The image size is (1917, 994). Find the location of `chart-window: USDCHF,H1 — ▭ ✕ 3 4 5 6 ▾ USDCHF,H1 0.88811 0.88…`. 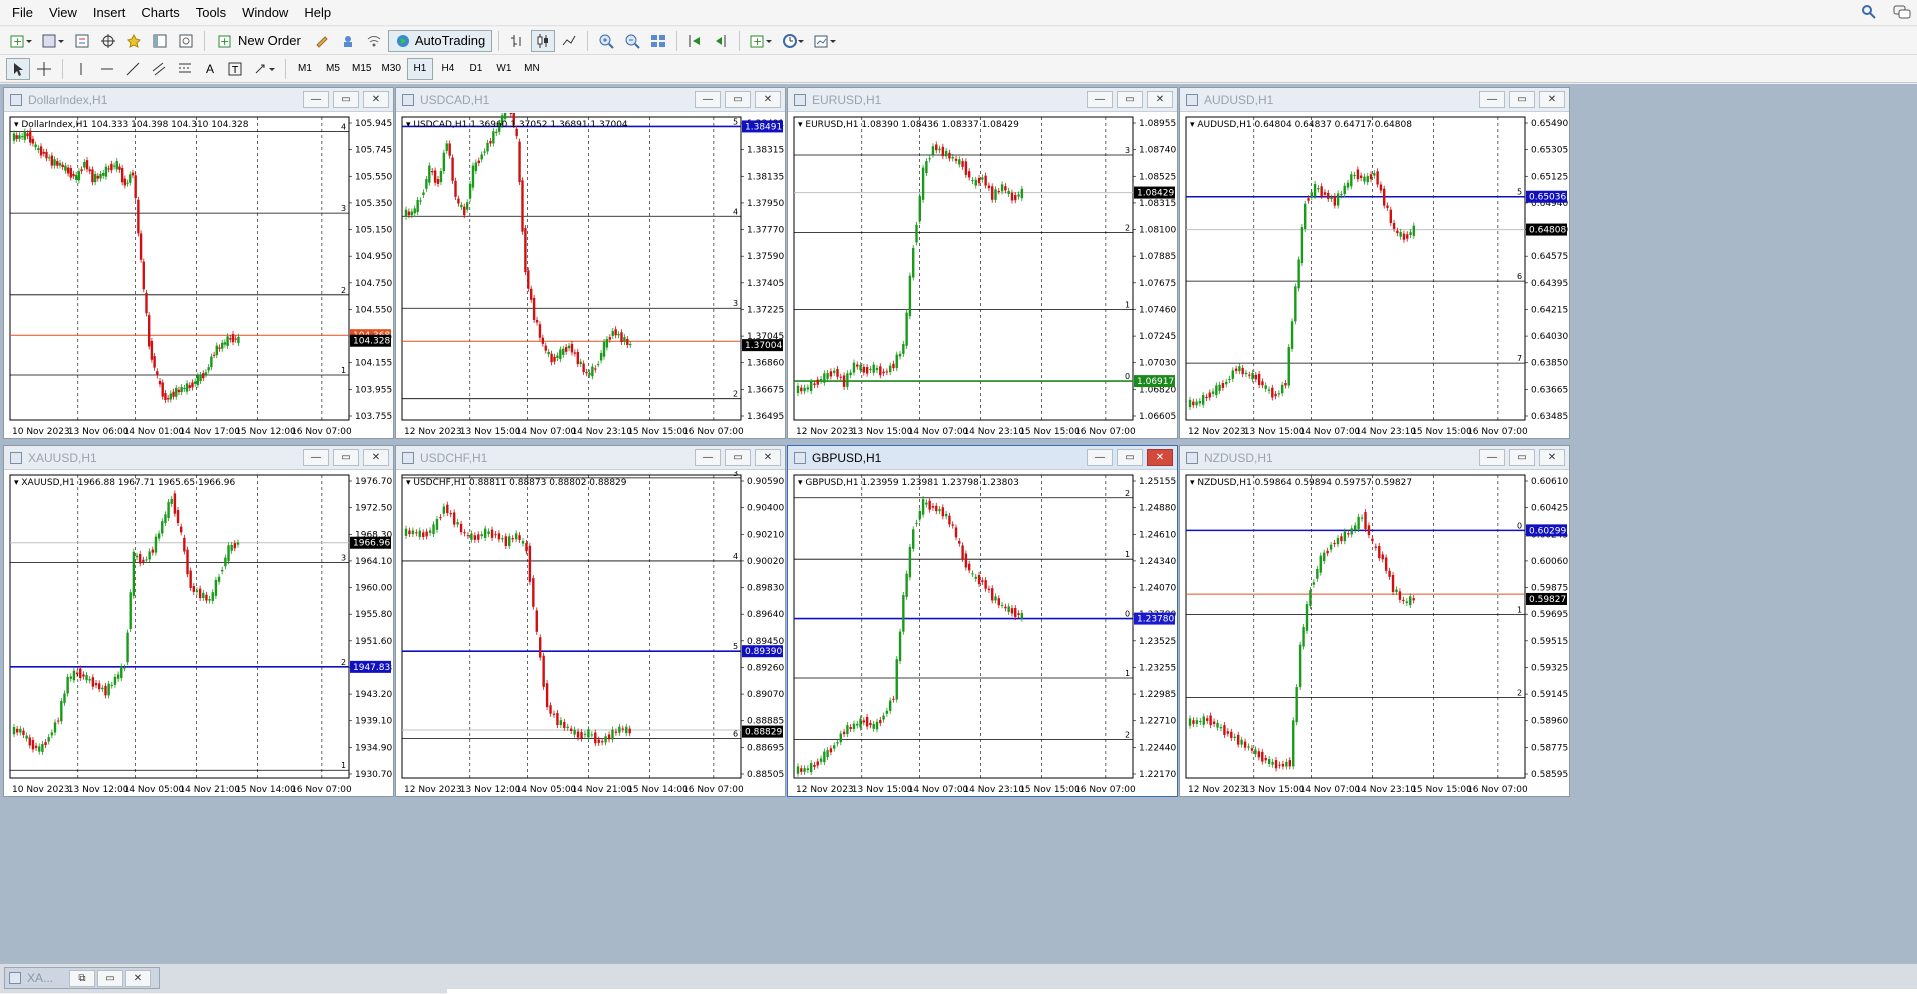

chart-window: USDCHF,H1 — ▭ ✕ 3 4 5 6 ▾ USDCHF,H1 0.88811 0.88… is located at coordinates (590, 621).